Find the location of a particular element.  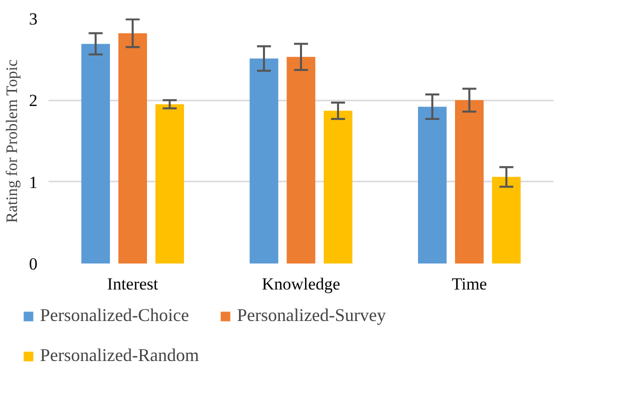

y-axis-title: Rating for Problem Topic is located at coordinates (12, 141).